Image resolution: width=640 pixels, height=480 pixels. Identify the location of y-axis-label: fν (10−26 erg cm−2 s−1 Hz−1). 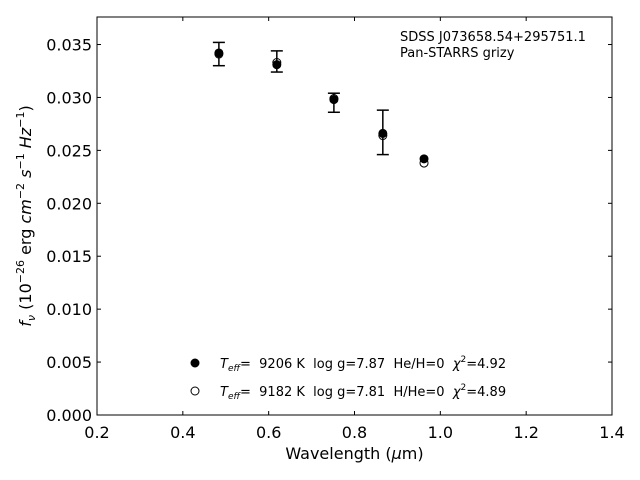
(26, 215).